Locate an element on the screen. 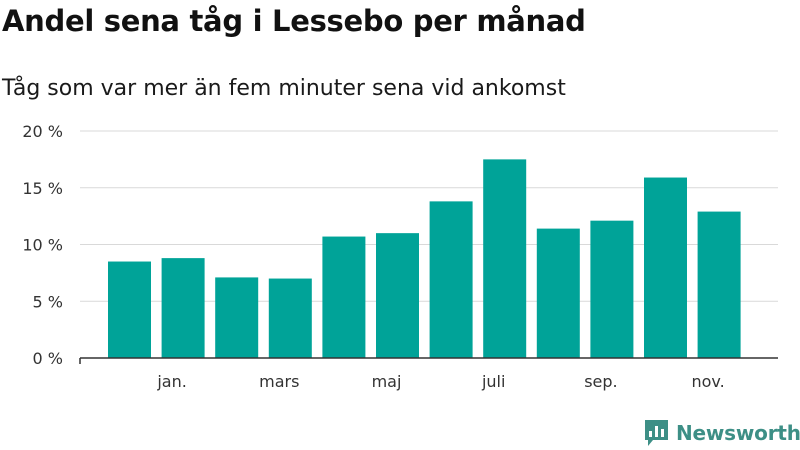 The width and height of the screenshot is (800, 450). x-tick-label: jan. is located at coordinates (171, 381).